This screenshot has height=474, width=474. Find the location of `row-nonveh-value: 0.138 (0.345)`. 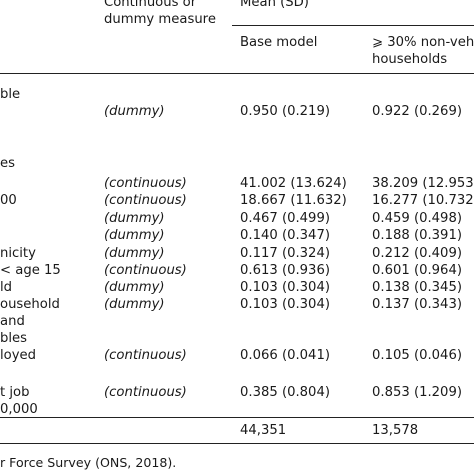

row-nonveh-value: 0.138 (0.345) is located at coordinates (417, 287).